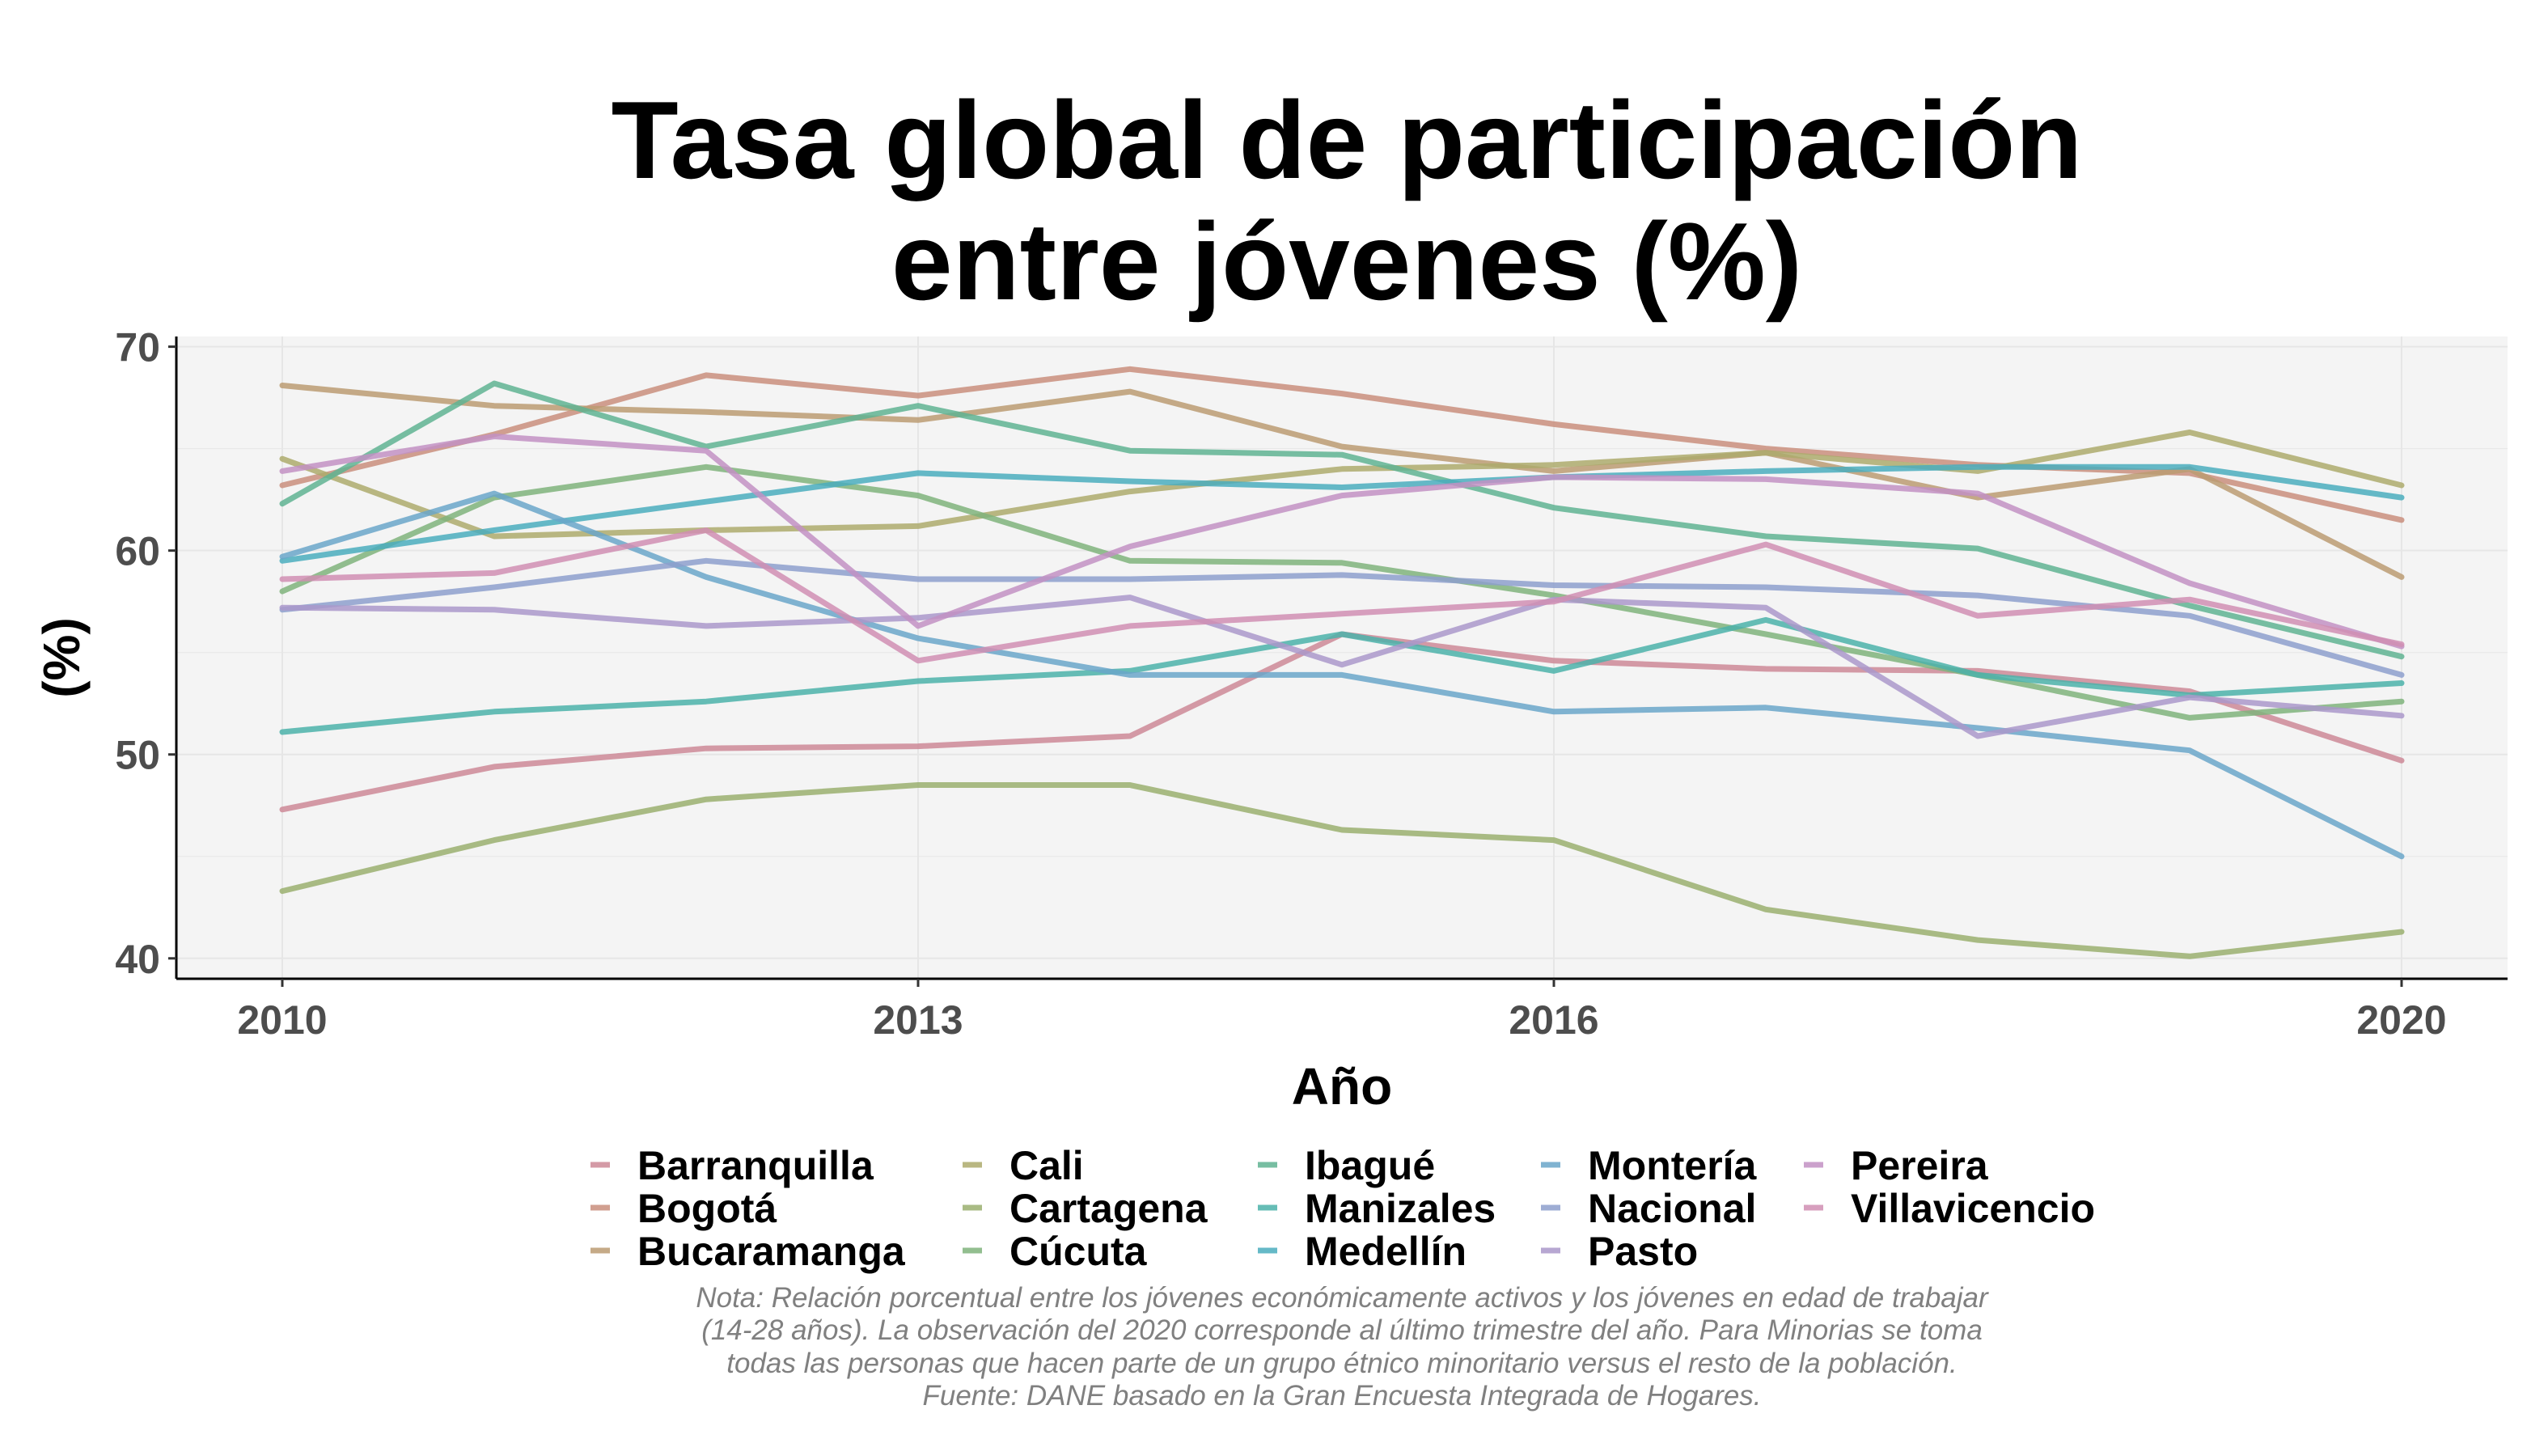 The height and width of the screenshot is (1456, 2548). I want to click on series-line-cucuta, so click(1342, 592).